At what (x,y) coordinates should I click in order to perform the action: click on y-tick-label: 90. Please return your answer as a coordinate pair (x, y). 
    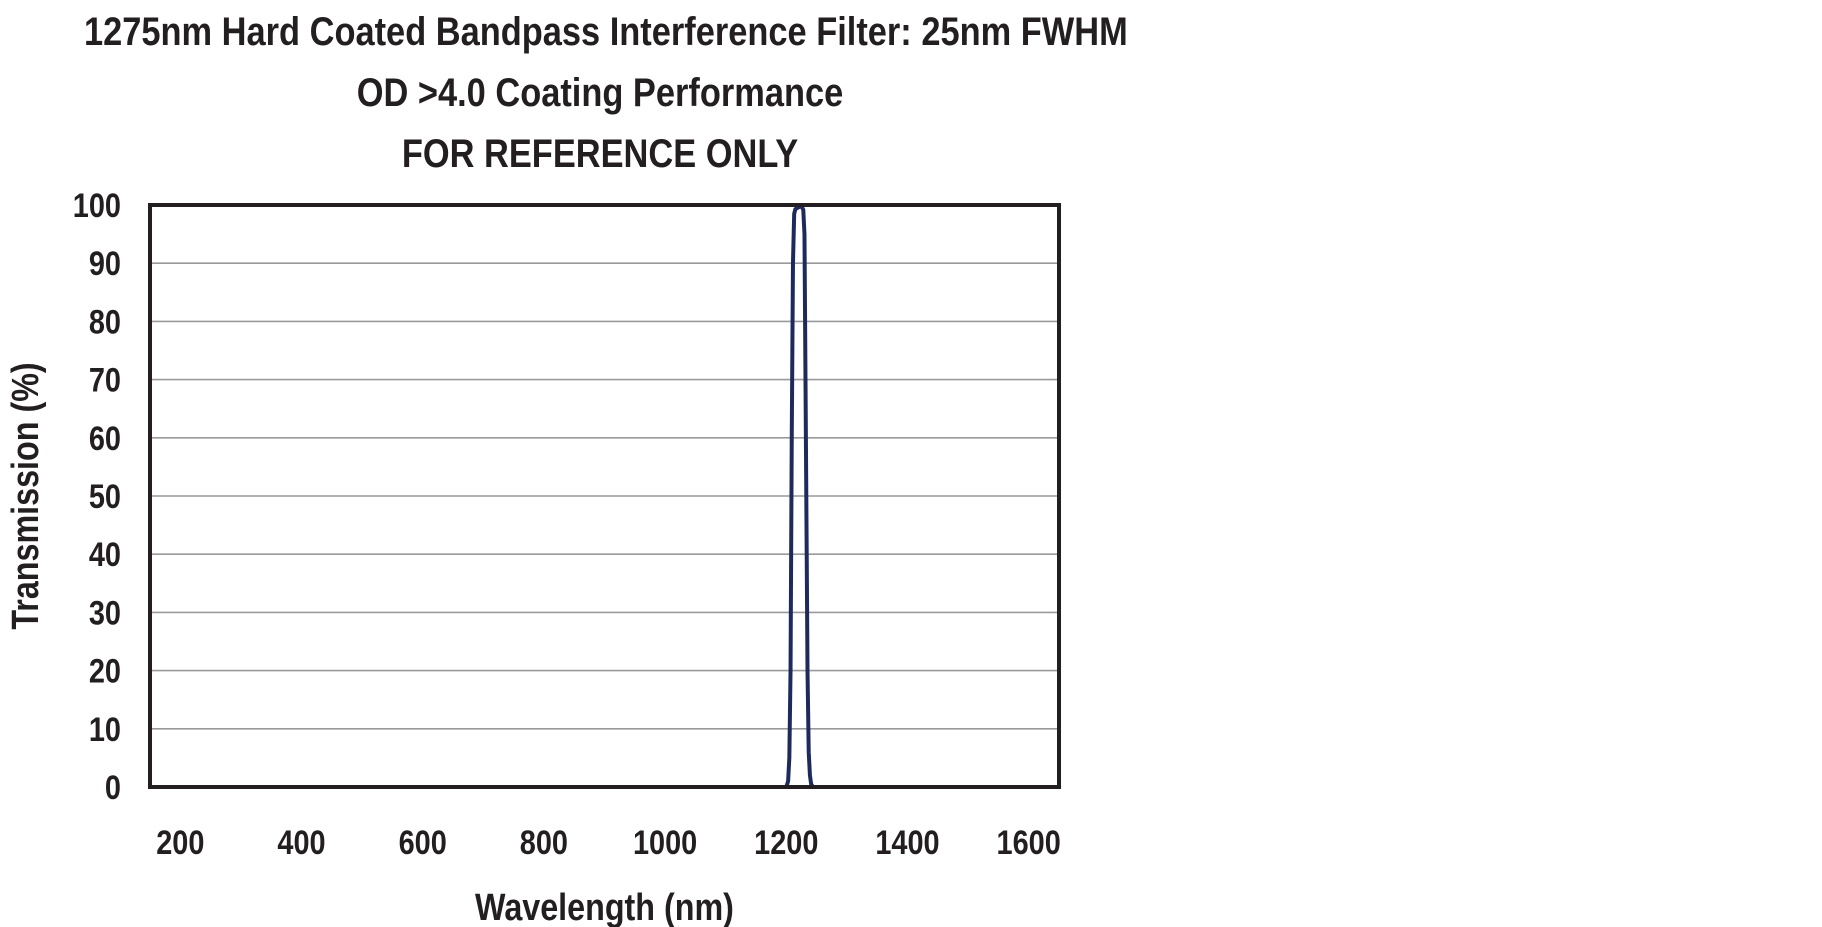
    Looking at the image, I should click on (105, 263).